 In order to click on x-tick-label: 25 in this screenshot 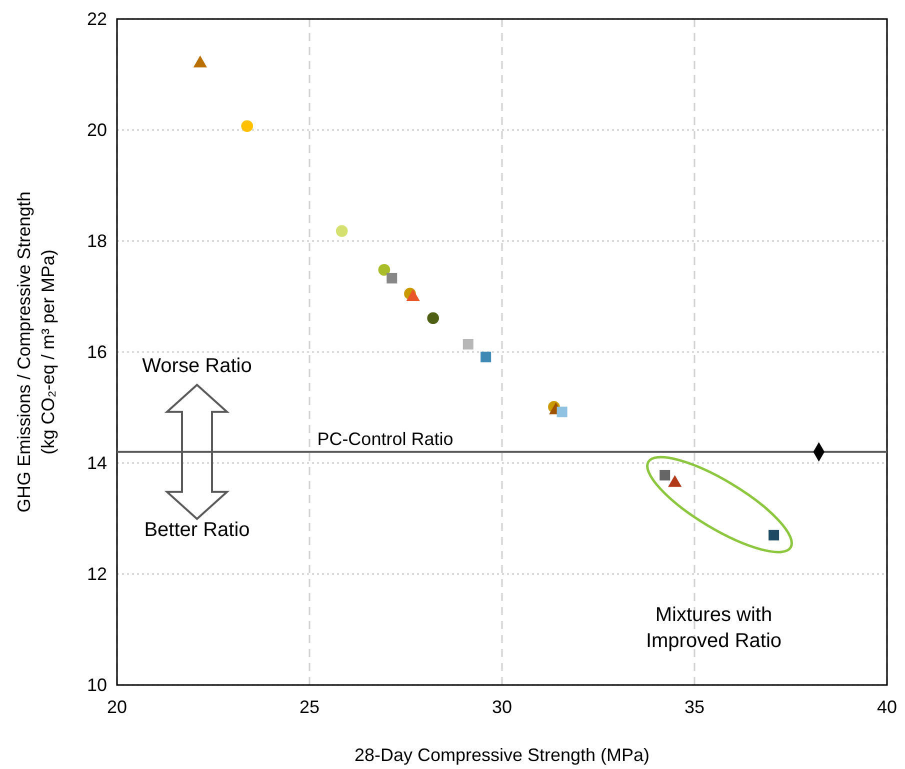, I will do `click(309, 707)`.